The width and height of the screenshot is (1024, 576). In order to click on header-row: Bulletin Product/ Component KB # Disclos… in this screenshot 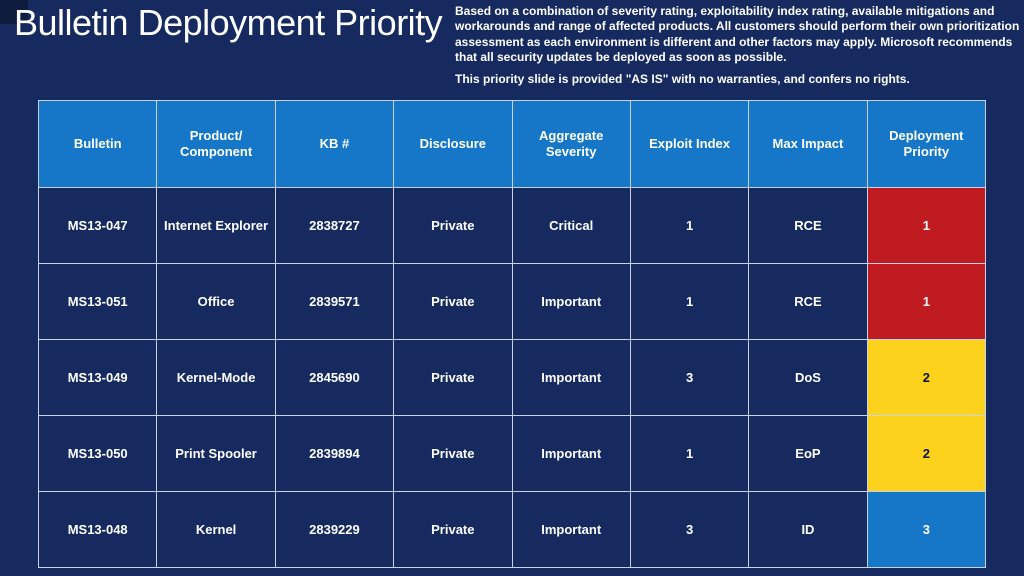, I will do `click(512, 144)`.